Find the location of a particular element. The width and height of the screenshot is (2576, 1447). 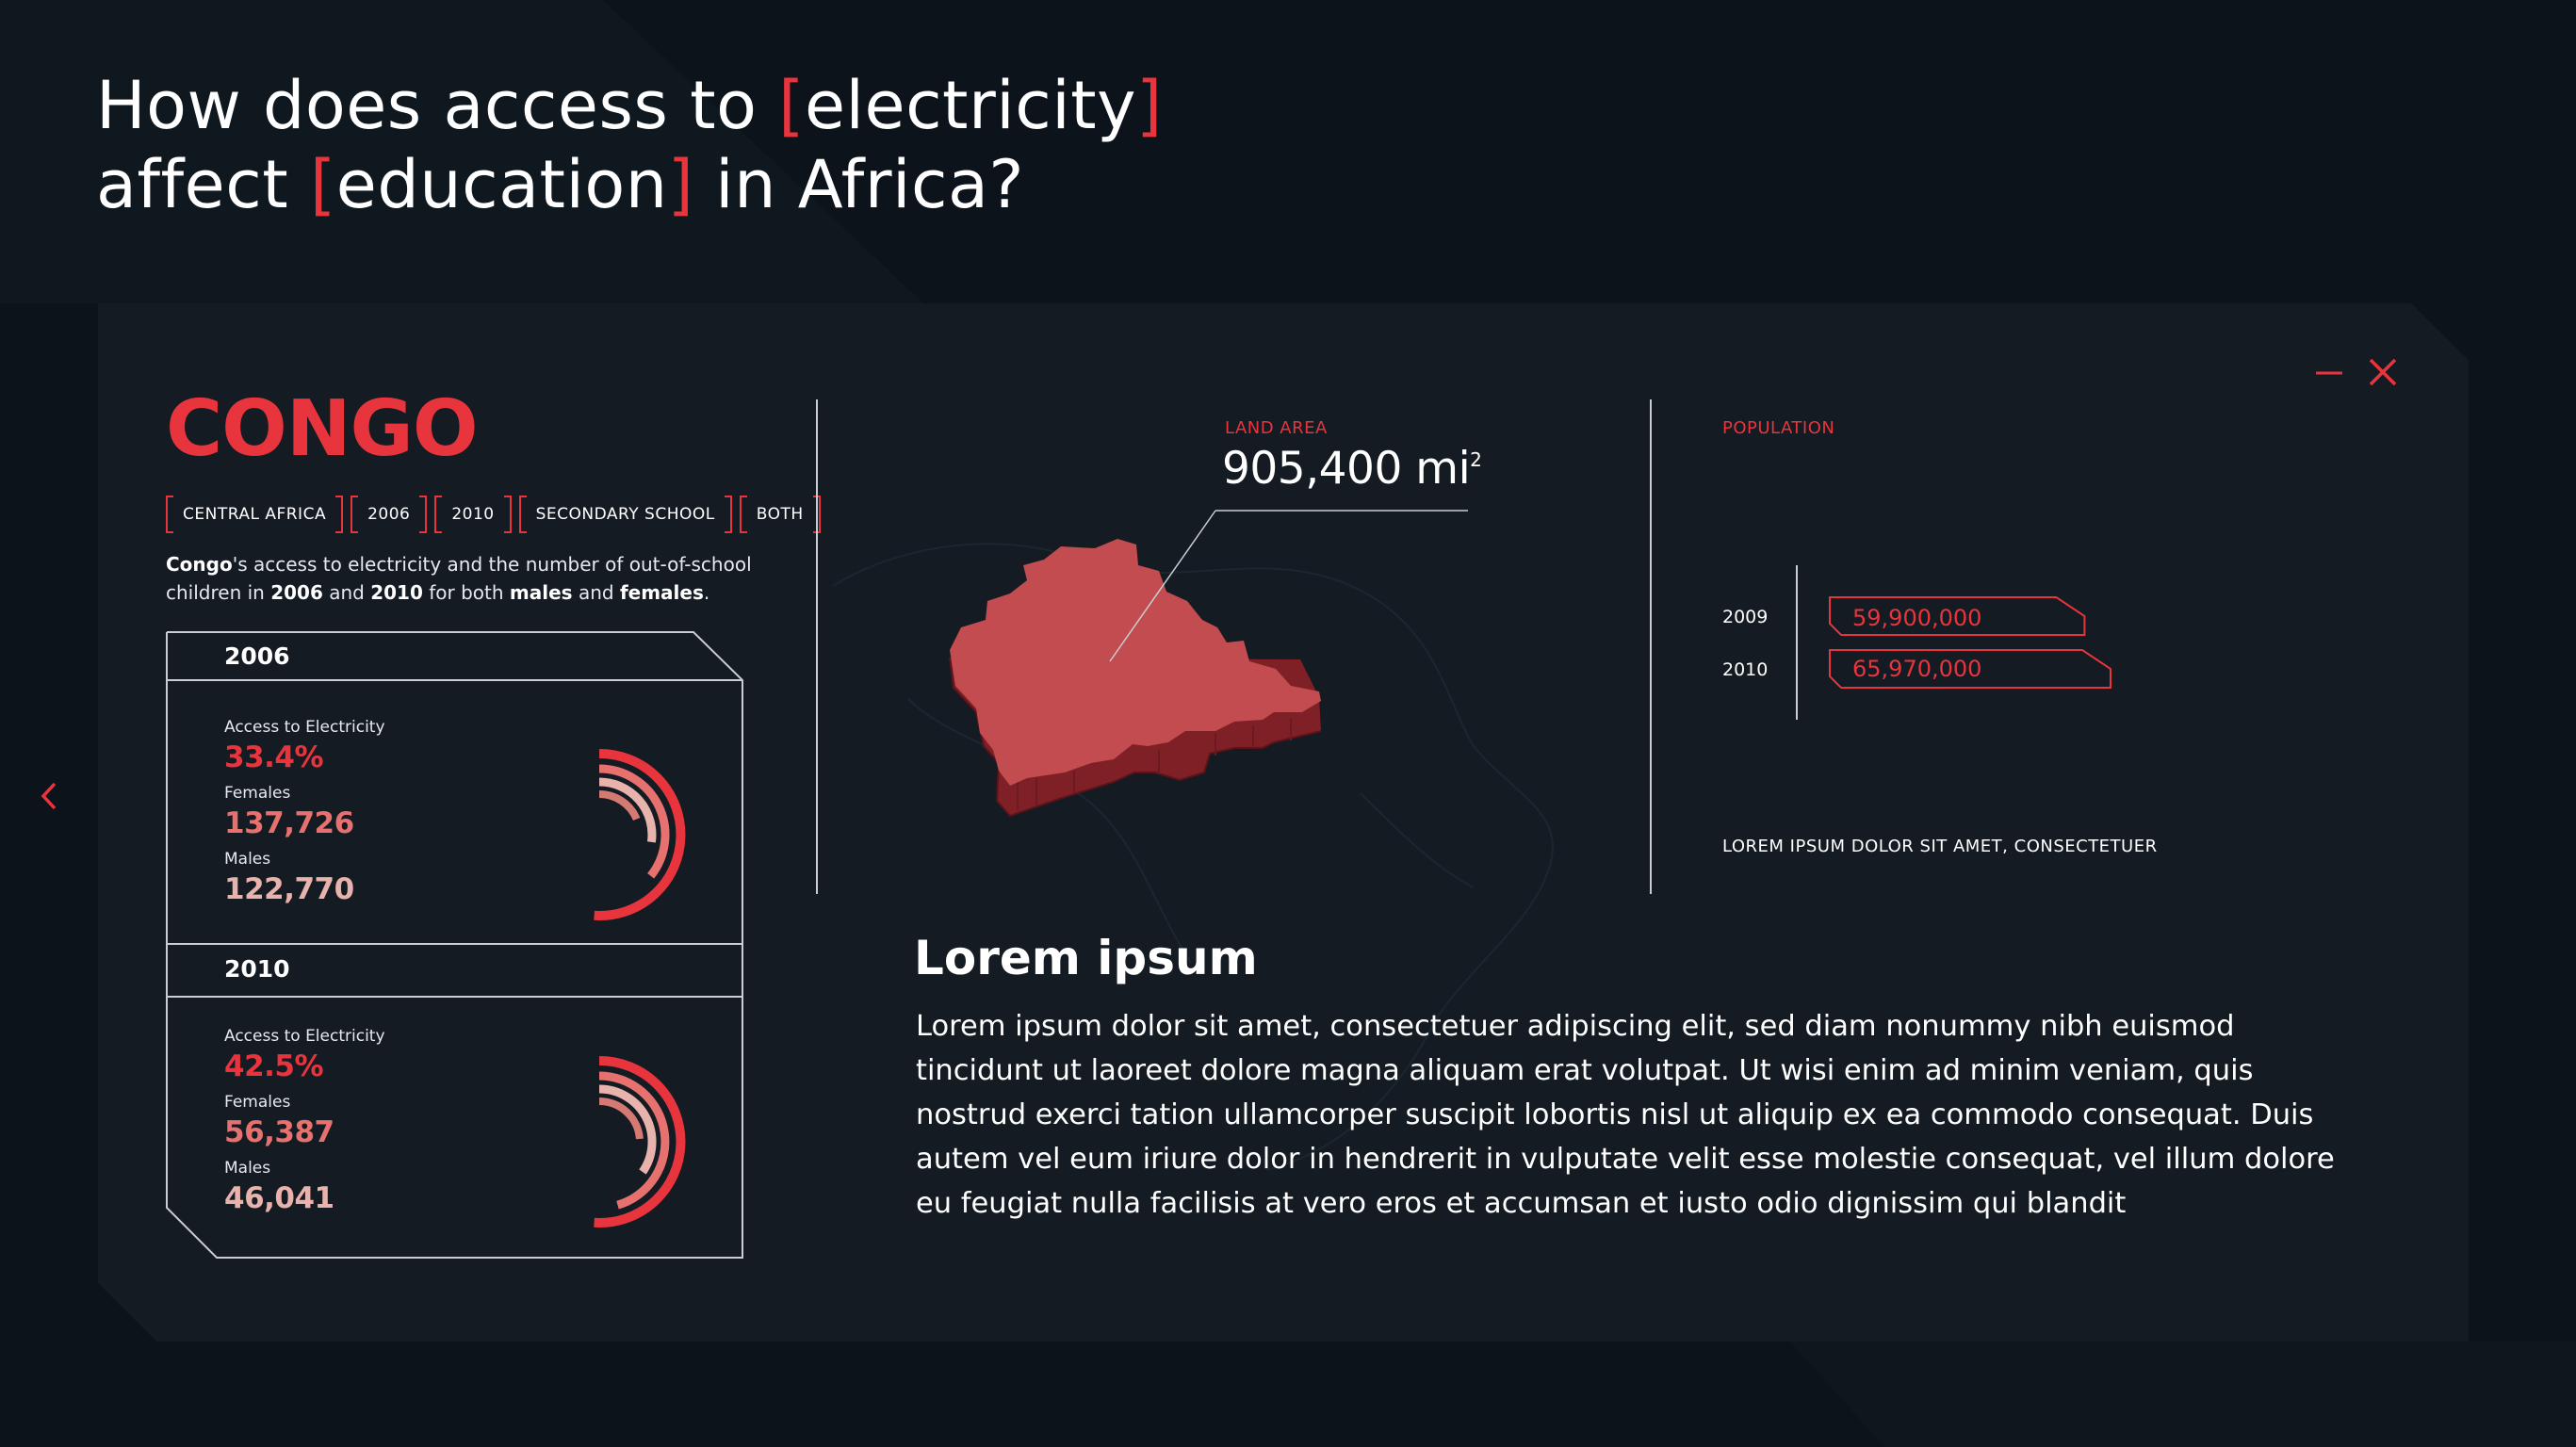

population-value: 65,970,000 is located at coordinates (1917, 669).